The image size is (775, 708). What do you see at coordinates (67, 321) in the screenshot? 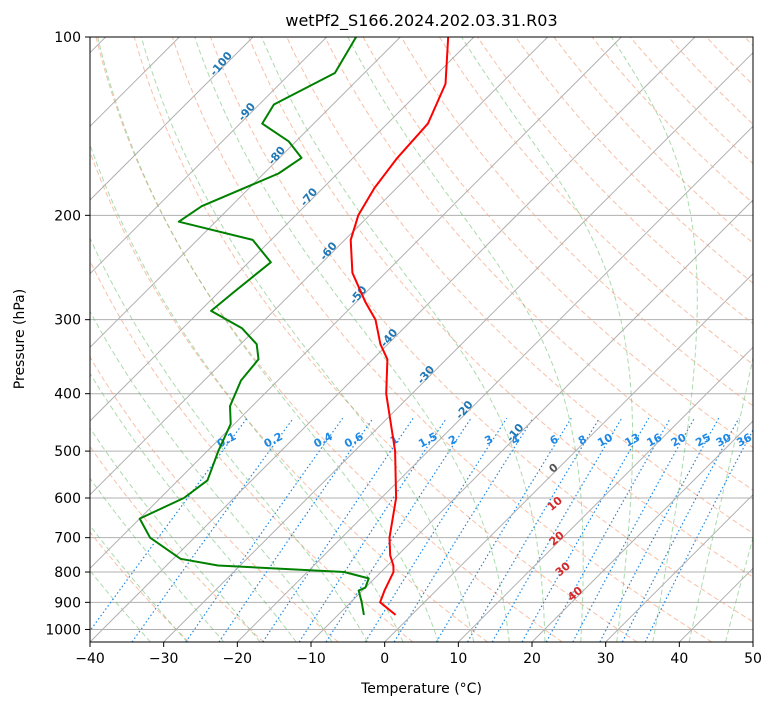
I see `y-tick-label: 300` at bounding box center [67, 321].